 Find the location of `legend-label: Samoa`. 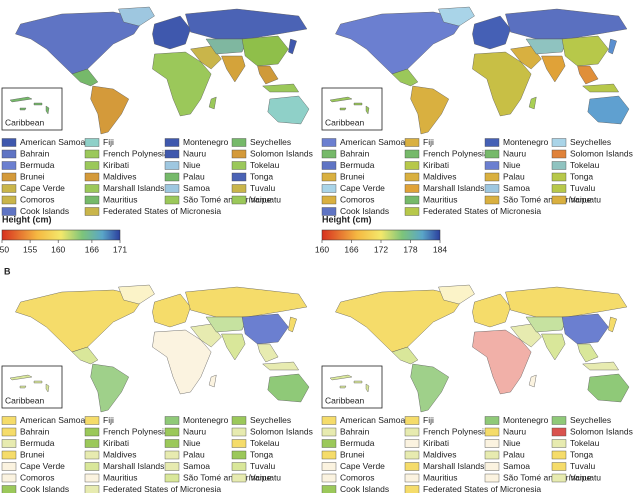

legend-label: Samoa is located at coordinates (516, 188).